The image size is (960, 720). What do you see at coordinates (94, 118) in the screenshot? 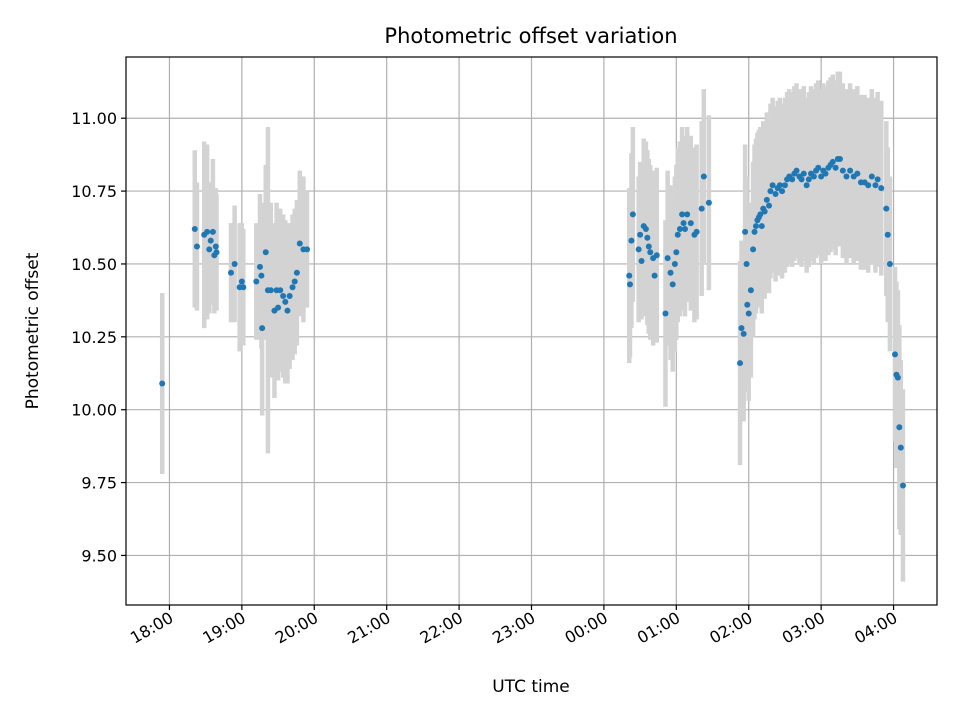
I see `y-tick-label: 11.00` at bounding box center [94, 118].